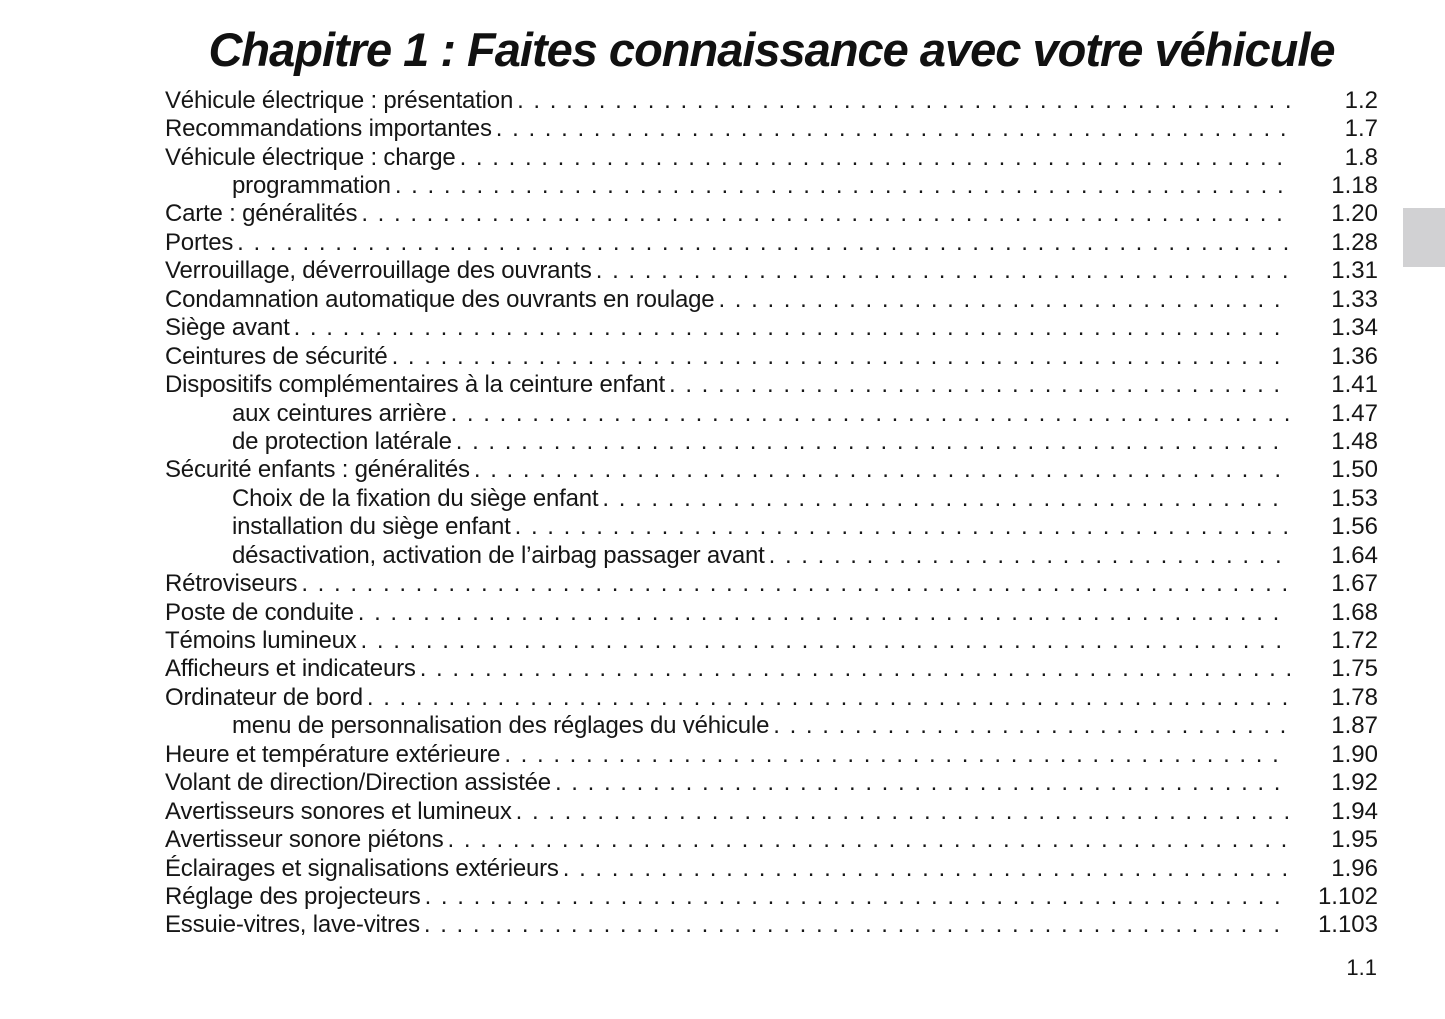 The width and height of the screenshot is (1445, 1019). I want to click on toc-entry: Essuie-vitres, lave-vitres 1.103, so click(771, 925).